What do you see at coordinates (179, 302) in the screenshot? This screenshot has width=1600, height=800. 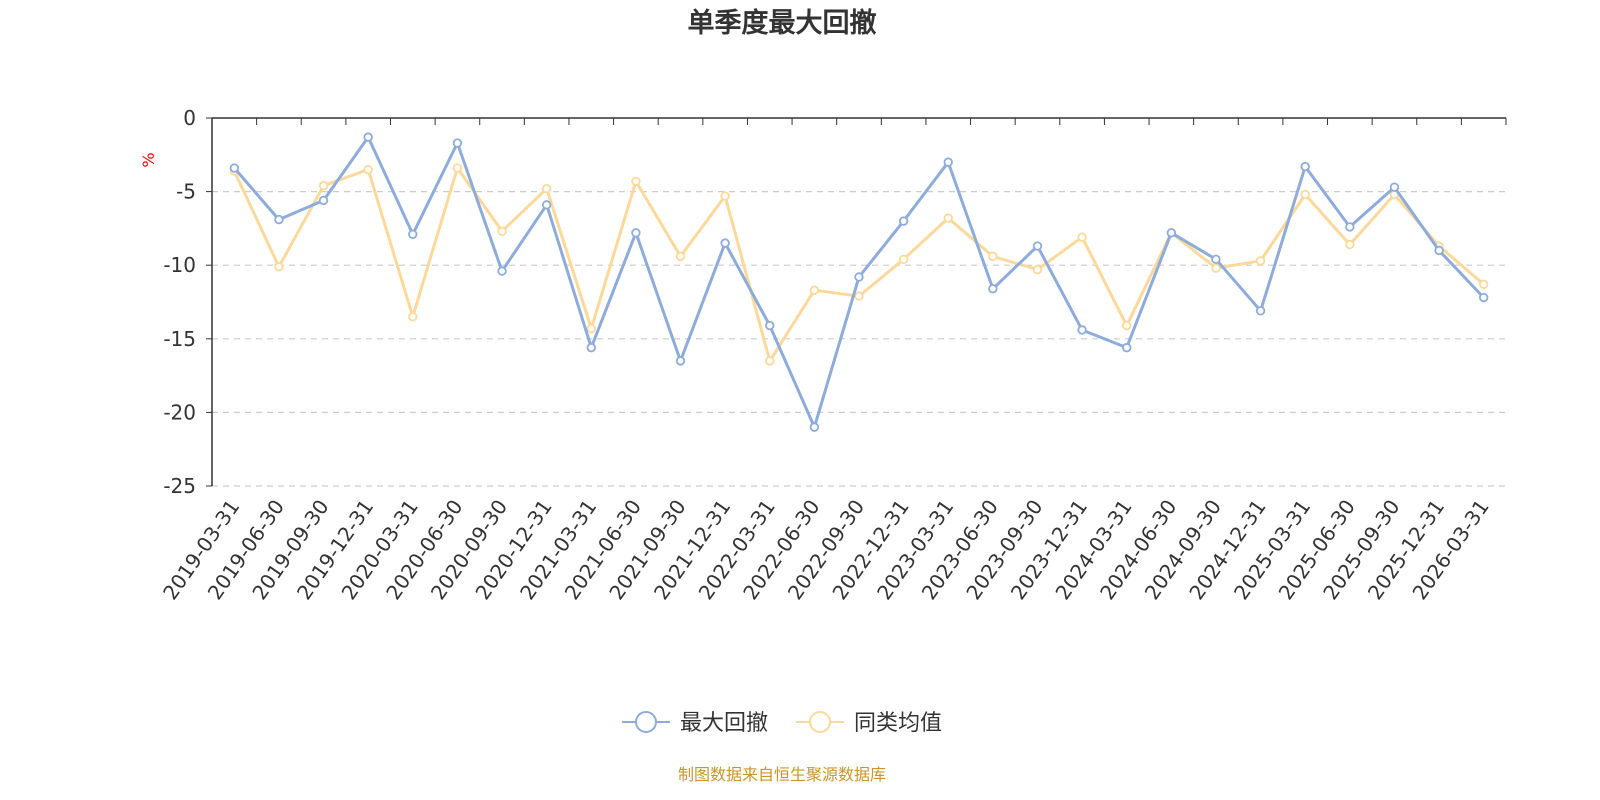 I see `y-tick-labels: 0 -5 -10 -15 -20 -25` at bounding box center [179, 302].